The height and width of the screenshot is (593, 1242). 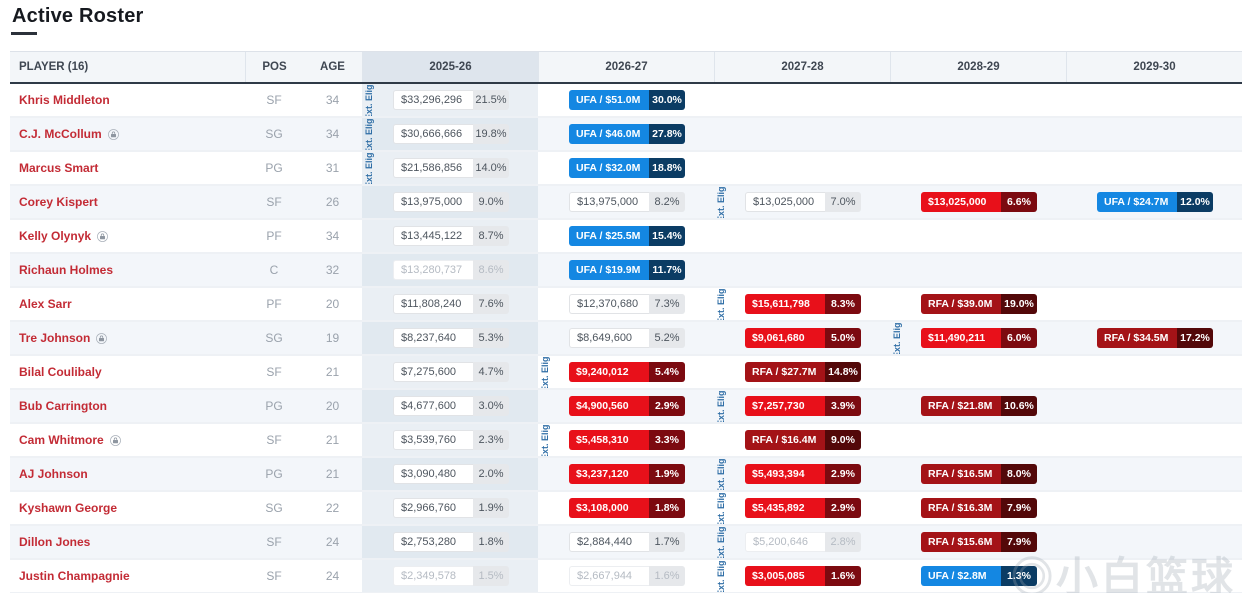 I want to click on salary-pill: $5,435,892 2.9%, so click(x=803, y=508).